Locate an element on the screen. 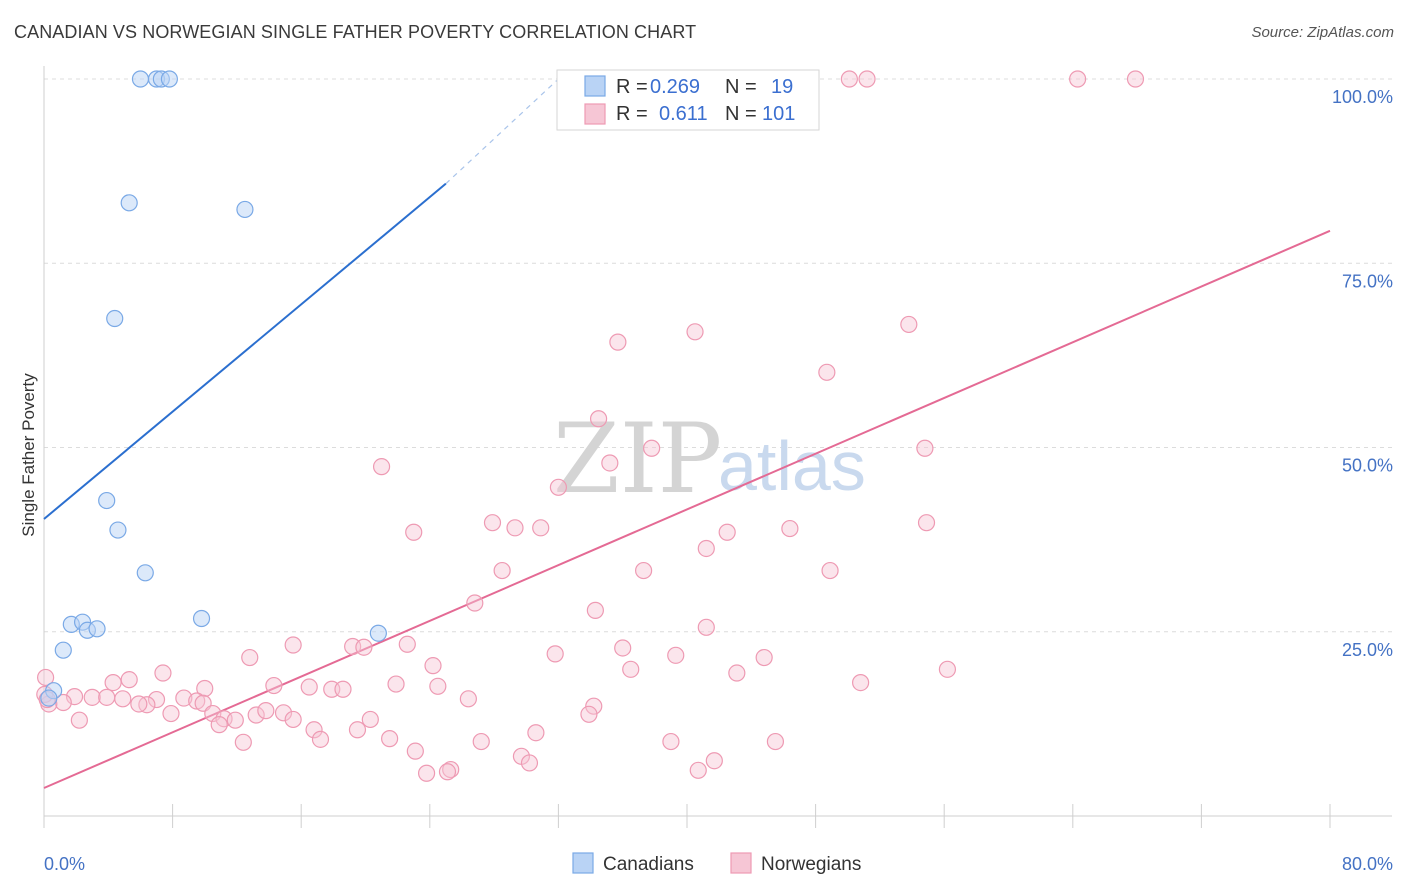  legend-n-value-norwegians: 101 is located at coordinates (778, 114).